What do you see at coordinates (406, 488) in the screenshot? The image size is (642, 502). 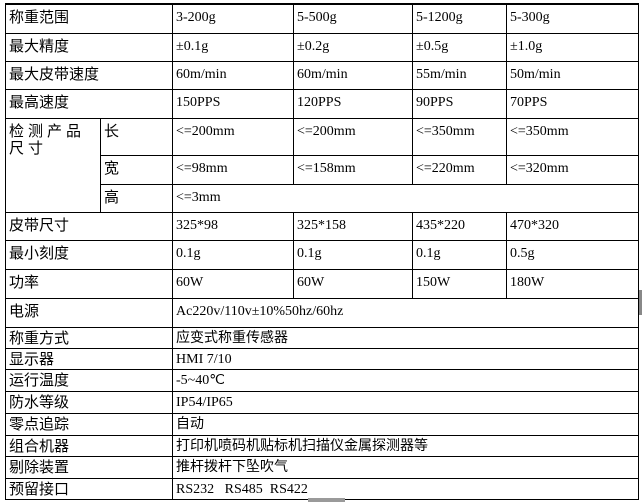 I see `cell: RS232 RS485 RS422` at bounding box center [406, 488].